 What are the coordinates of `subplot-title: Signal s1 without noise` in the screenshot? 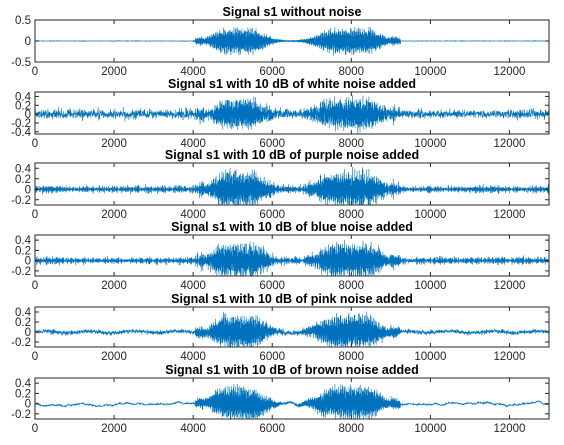 It's located at (292, 12).